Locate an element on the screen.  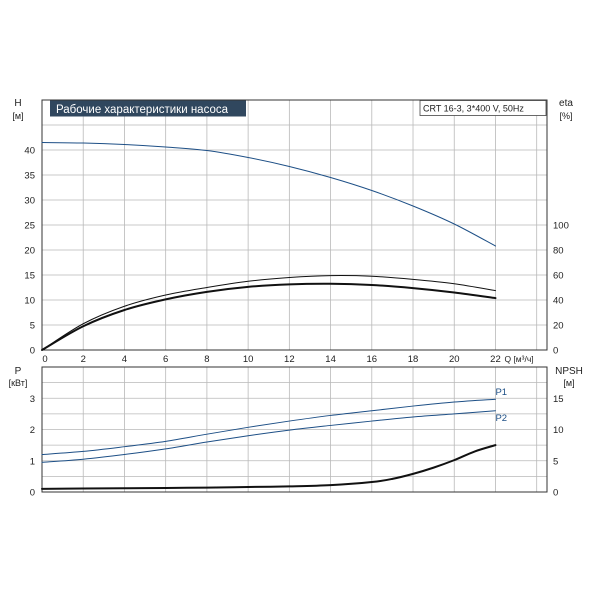
npsh-curve-line is located at coordinates (269, 467).